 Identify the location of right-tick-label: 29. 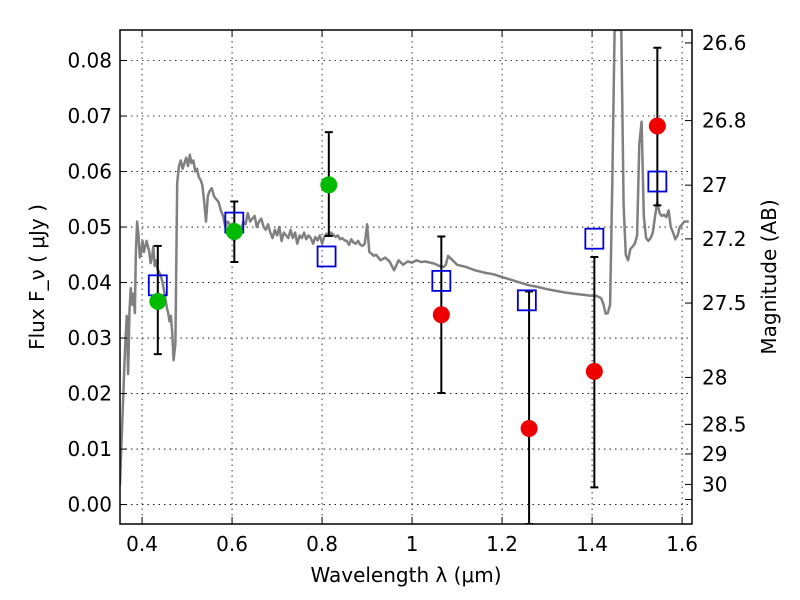
(714, 454).